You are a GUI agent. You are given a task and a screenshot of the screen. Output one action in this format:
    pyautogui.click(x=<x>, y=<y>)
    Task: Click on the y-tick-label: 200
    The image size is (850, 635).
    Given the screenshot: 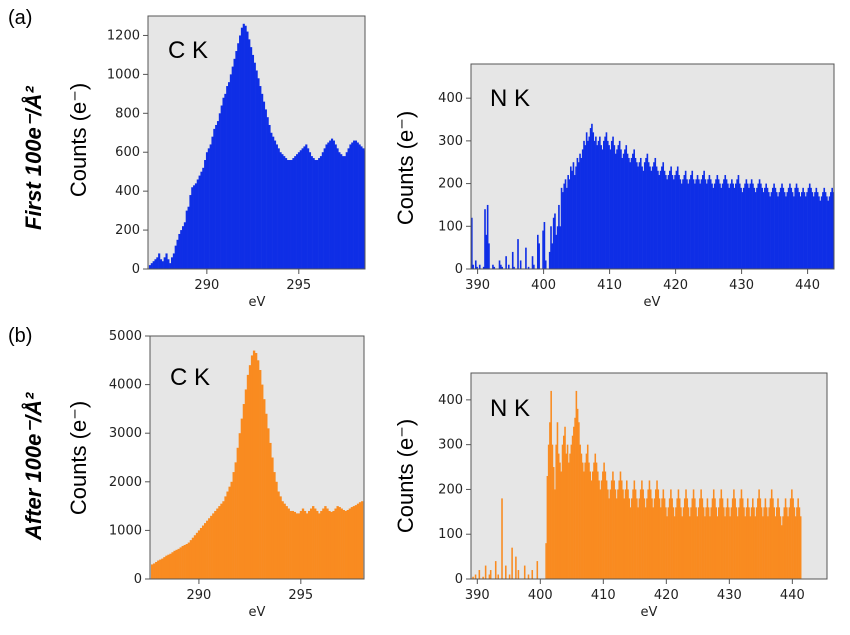 What is the action you would take?
    pyautogui.click(x=127, y=230)
    